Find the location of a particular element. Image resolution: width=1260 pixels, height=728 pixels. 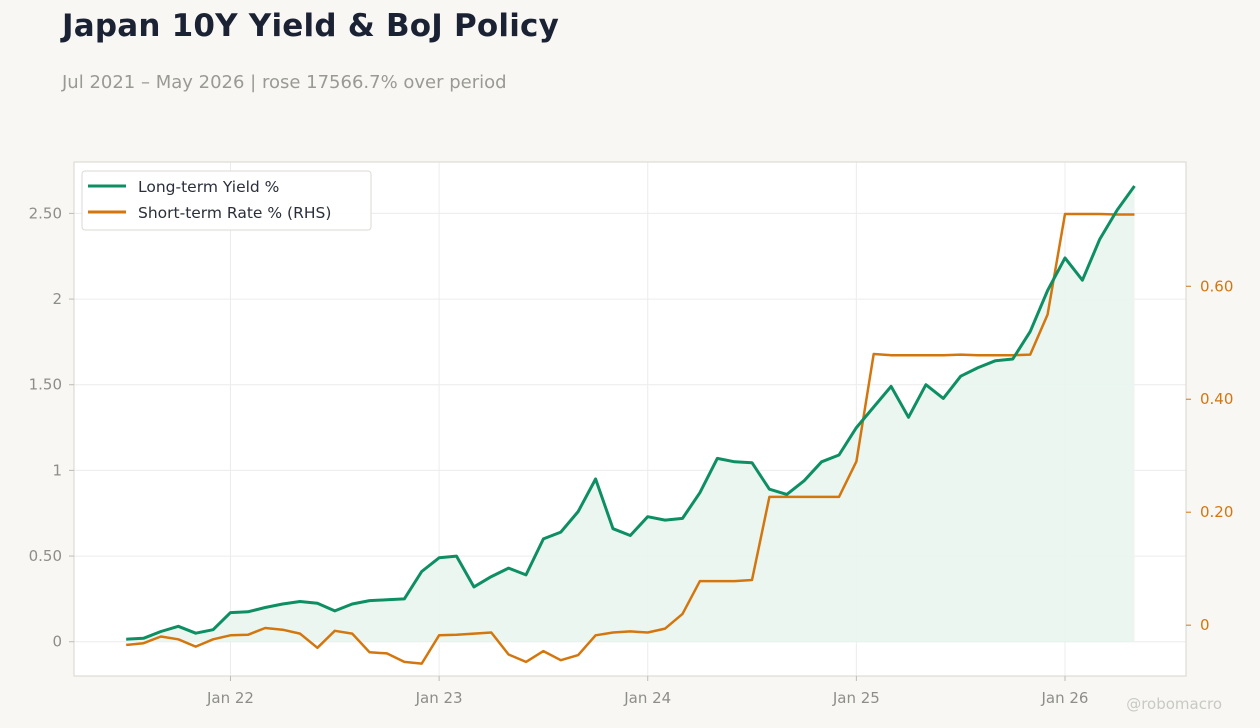

x-tick-label: Jan 23 is located at coordinates (439, 698).